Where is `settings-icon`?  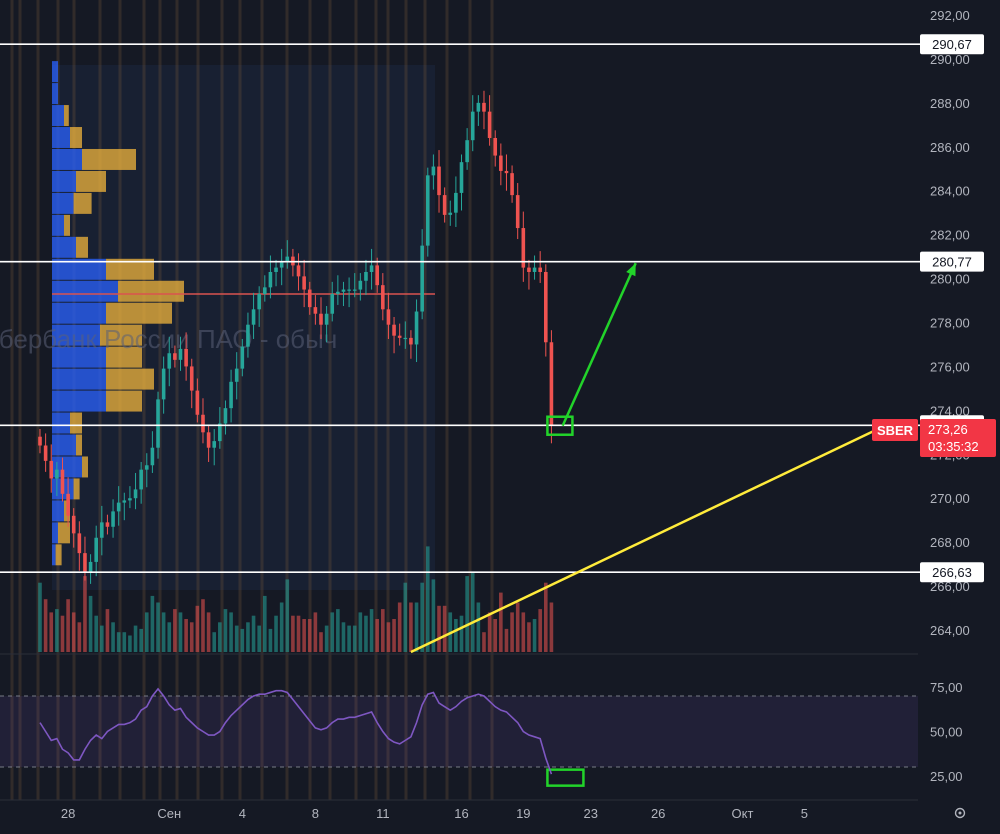
settings-icon is located at coordinates (960, 813).